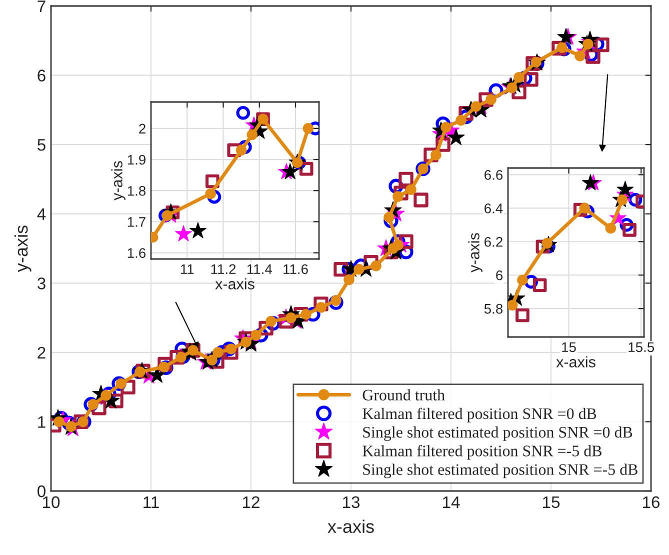  Describe the element at coordinates (41, 214) in the screenshot. I see `y-tick-label: 4` at that location.